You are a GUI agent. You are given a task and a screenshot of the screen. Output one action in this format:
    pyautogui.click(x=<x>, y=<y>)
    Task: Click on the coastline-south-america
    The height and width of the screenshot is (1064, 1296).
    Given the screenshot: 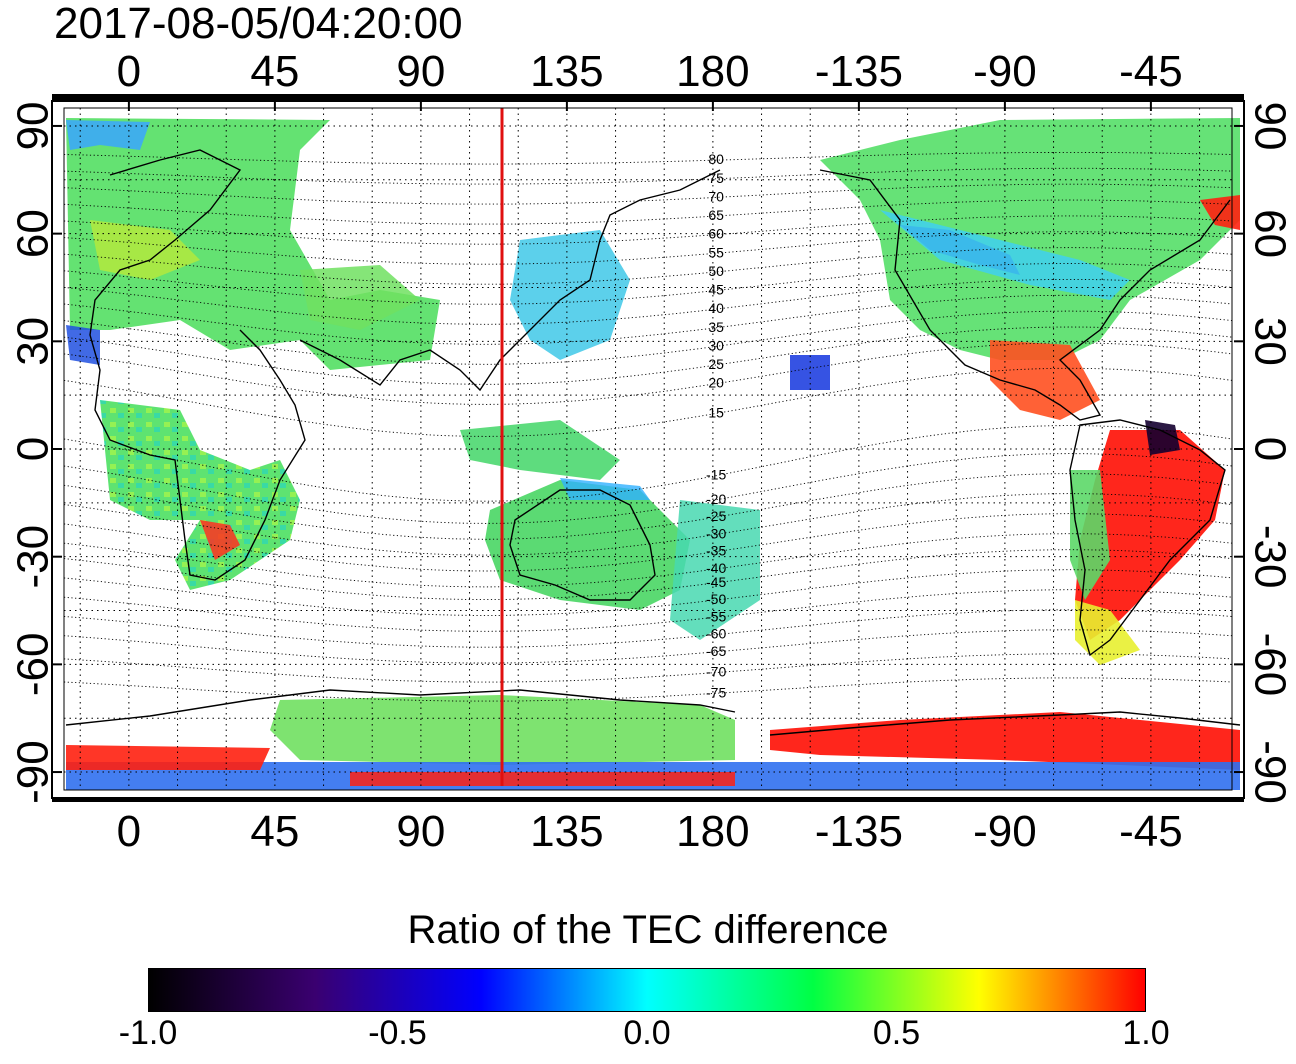 What is the action you would take?
    pyautogui.click(x=1147, y=538)
    